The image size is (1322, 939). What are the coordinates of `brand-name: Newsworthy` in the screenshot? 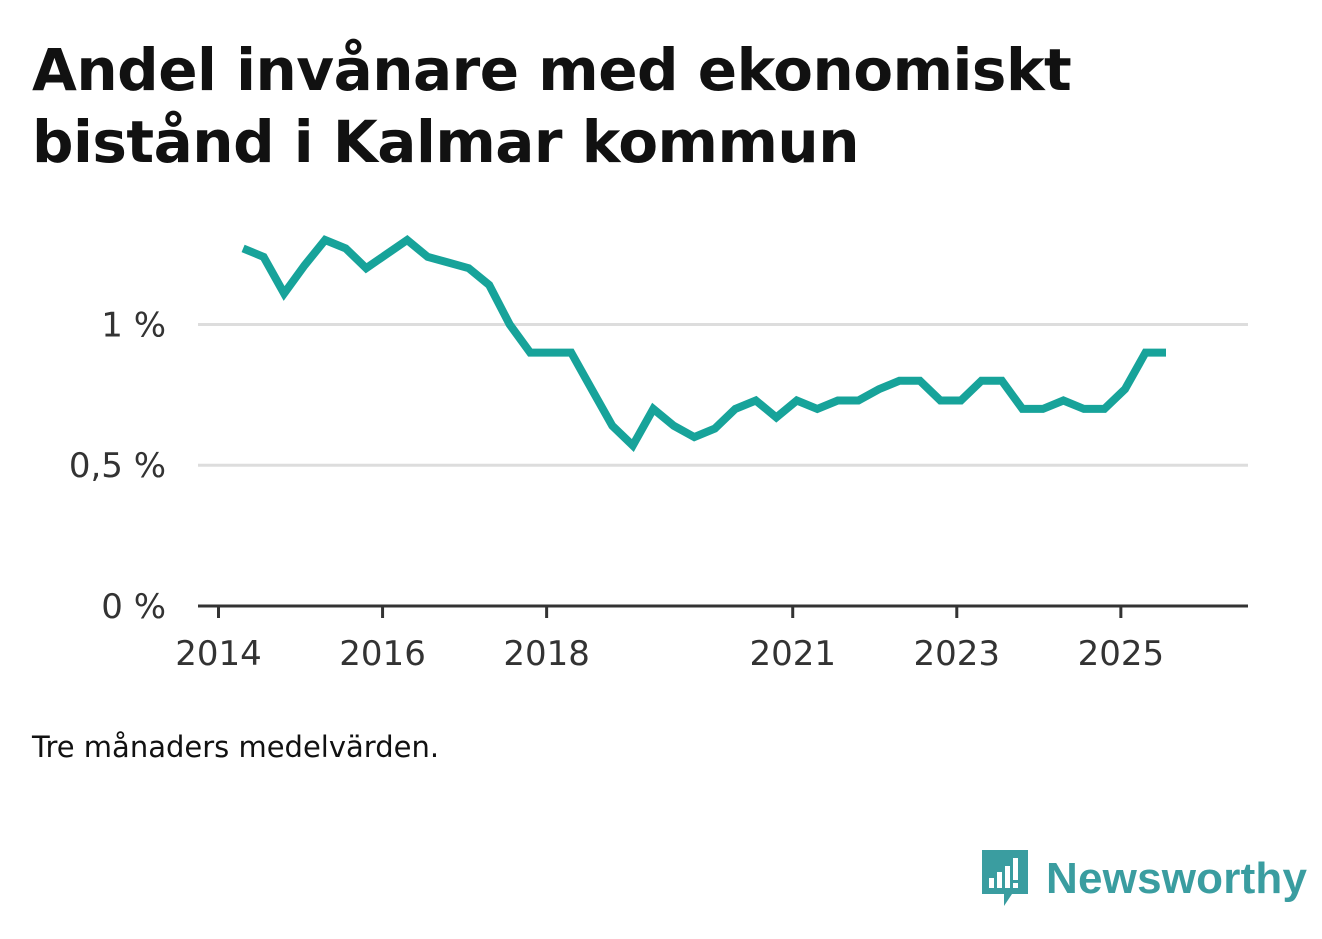 It's located at (1177, 878).